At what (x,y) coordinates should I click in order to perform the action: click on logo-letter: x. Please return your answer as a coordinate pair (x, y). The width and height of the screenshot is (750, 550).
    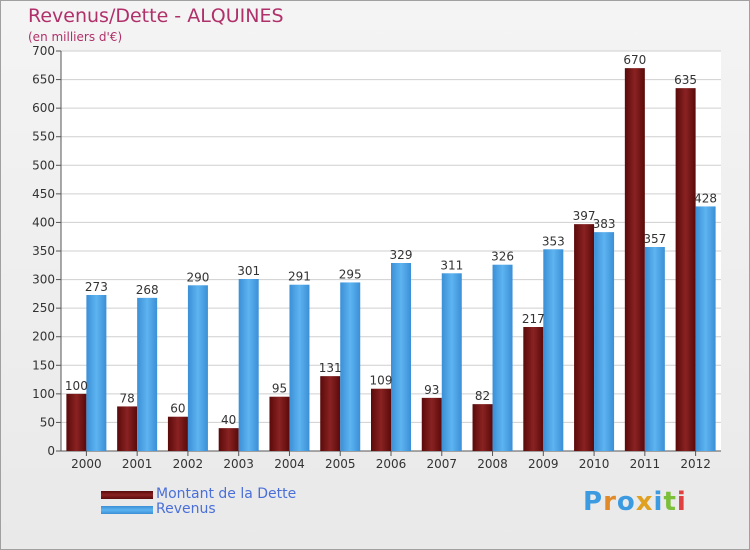
    Looking at the image, I should click on (644, 502).